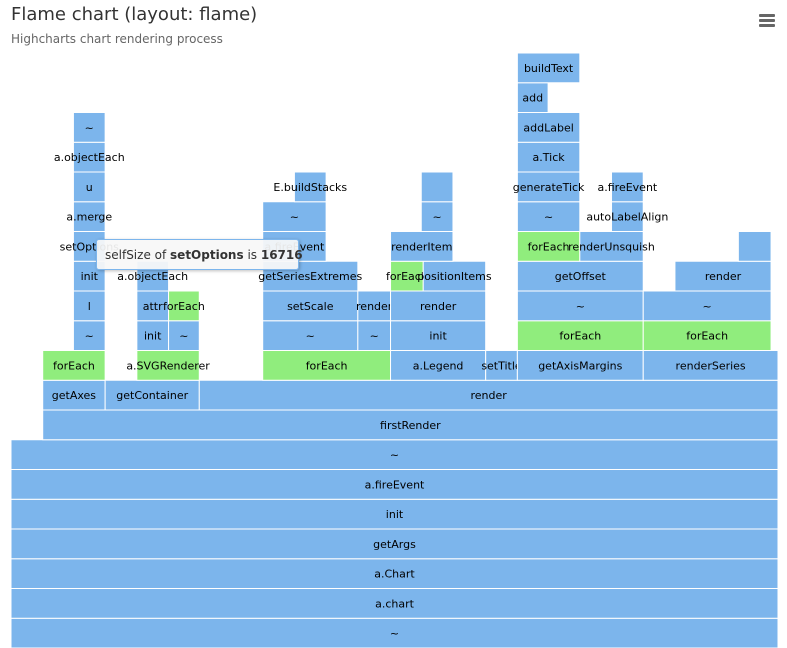 The image size is (787, 648). I want to click on flame-node: renderItem, so click(422, 246).